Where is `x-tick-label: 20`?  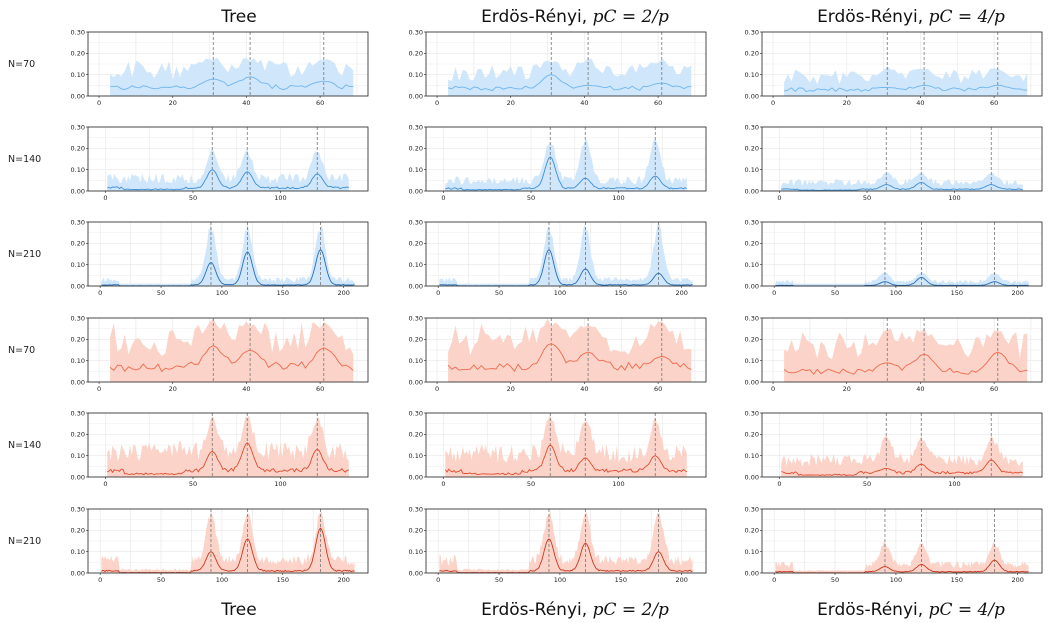
x-tick-label: 20 is located at coordinates (173, 103).